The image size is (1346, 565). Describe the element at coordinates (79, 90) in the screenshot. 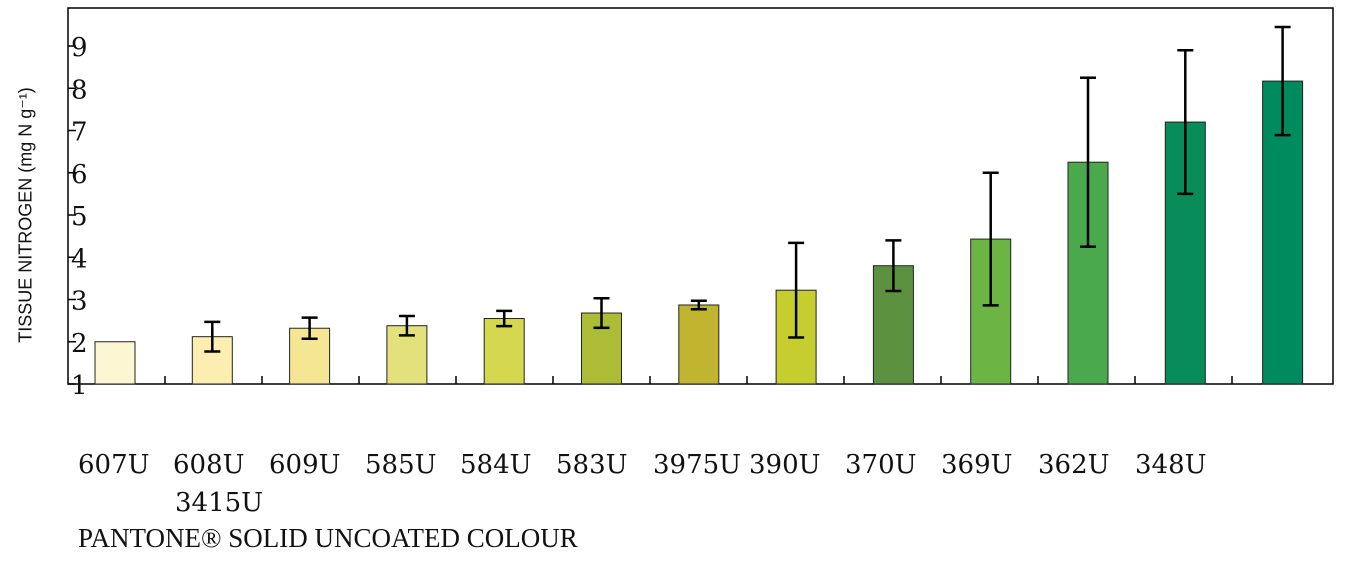

I see `y-tick-label: 8` at that location.